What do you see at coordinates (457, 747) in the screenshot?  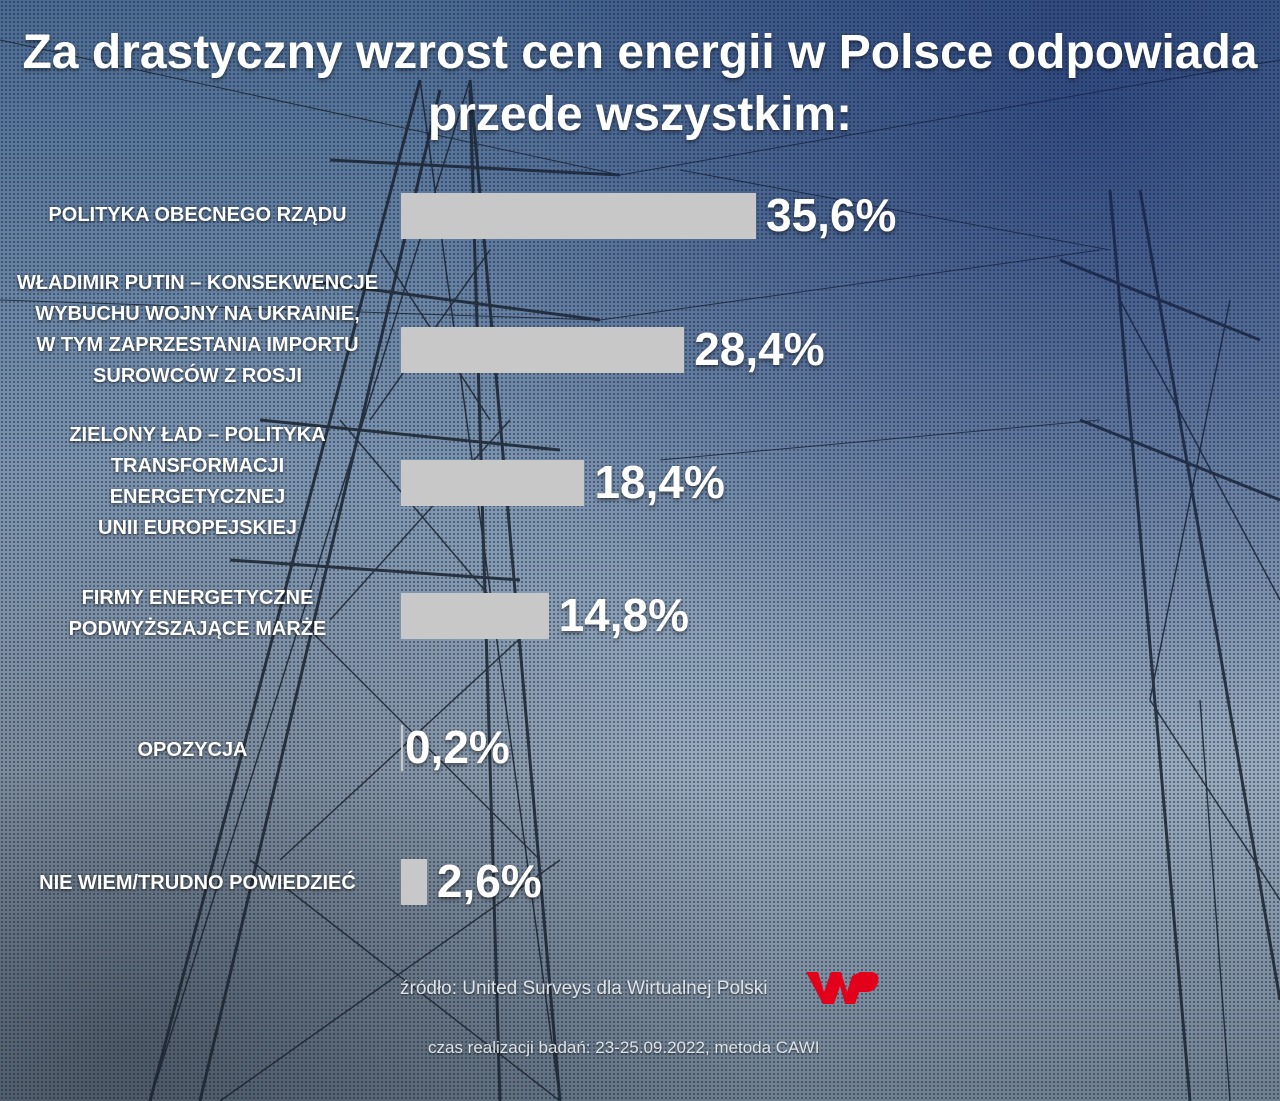 I see `value-label-5: 0,2%` at bounding box center [457, 747].